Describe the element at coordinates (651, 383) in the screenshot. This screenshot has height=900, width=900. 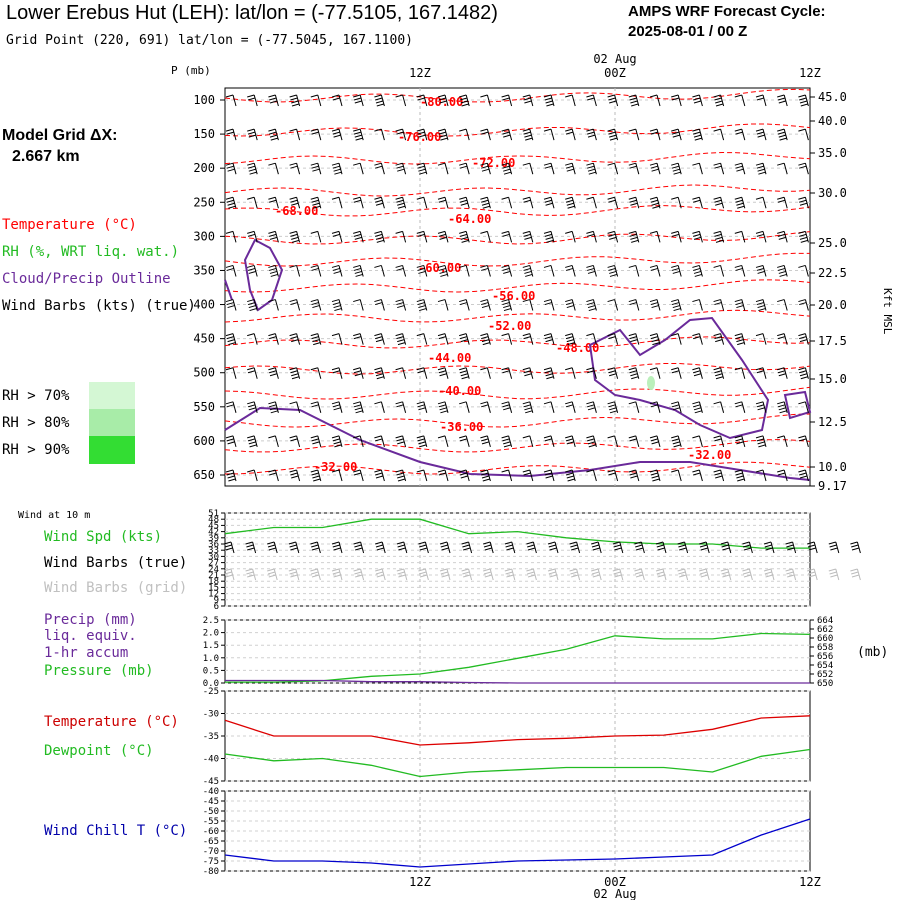
I see `rh-patch` at that location.